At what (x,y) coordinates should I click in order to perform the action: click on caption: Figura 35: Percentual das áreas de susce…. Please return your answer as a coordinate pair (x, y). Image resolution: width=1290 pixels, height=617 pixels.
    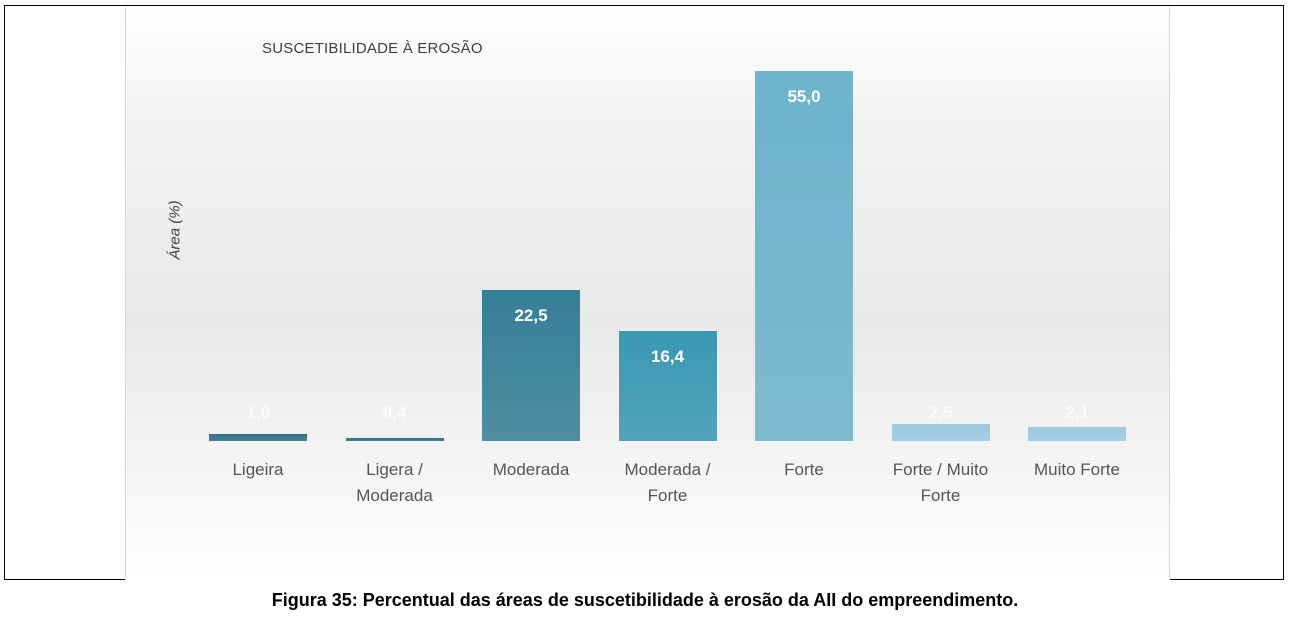
    Looking at the image, I should click on (645, 600).